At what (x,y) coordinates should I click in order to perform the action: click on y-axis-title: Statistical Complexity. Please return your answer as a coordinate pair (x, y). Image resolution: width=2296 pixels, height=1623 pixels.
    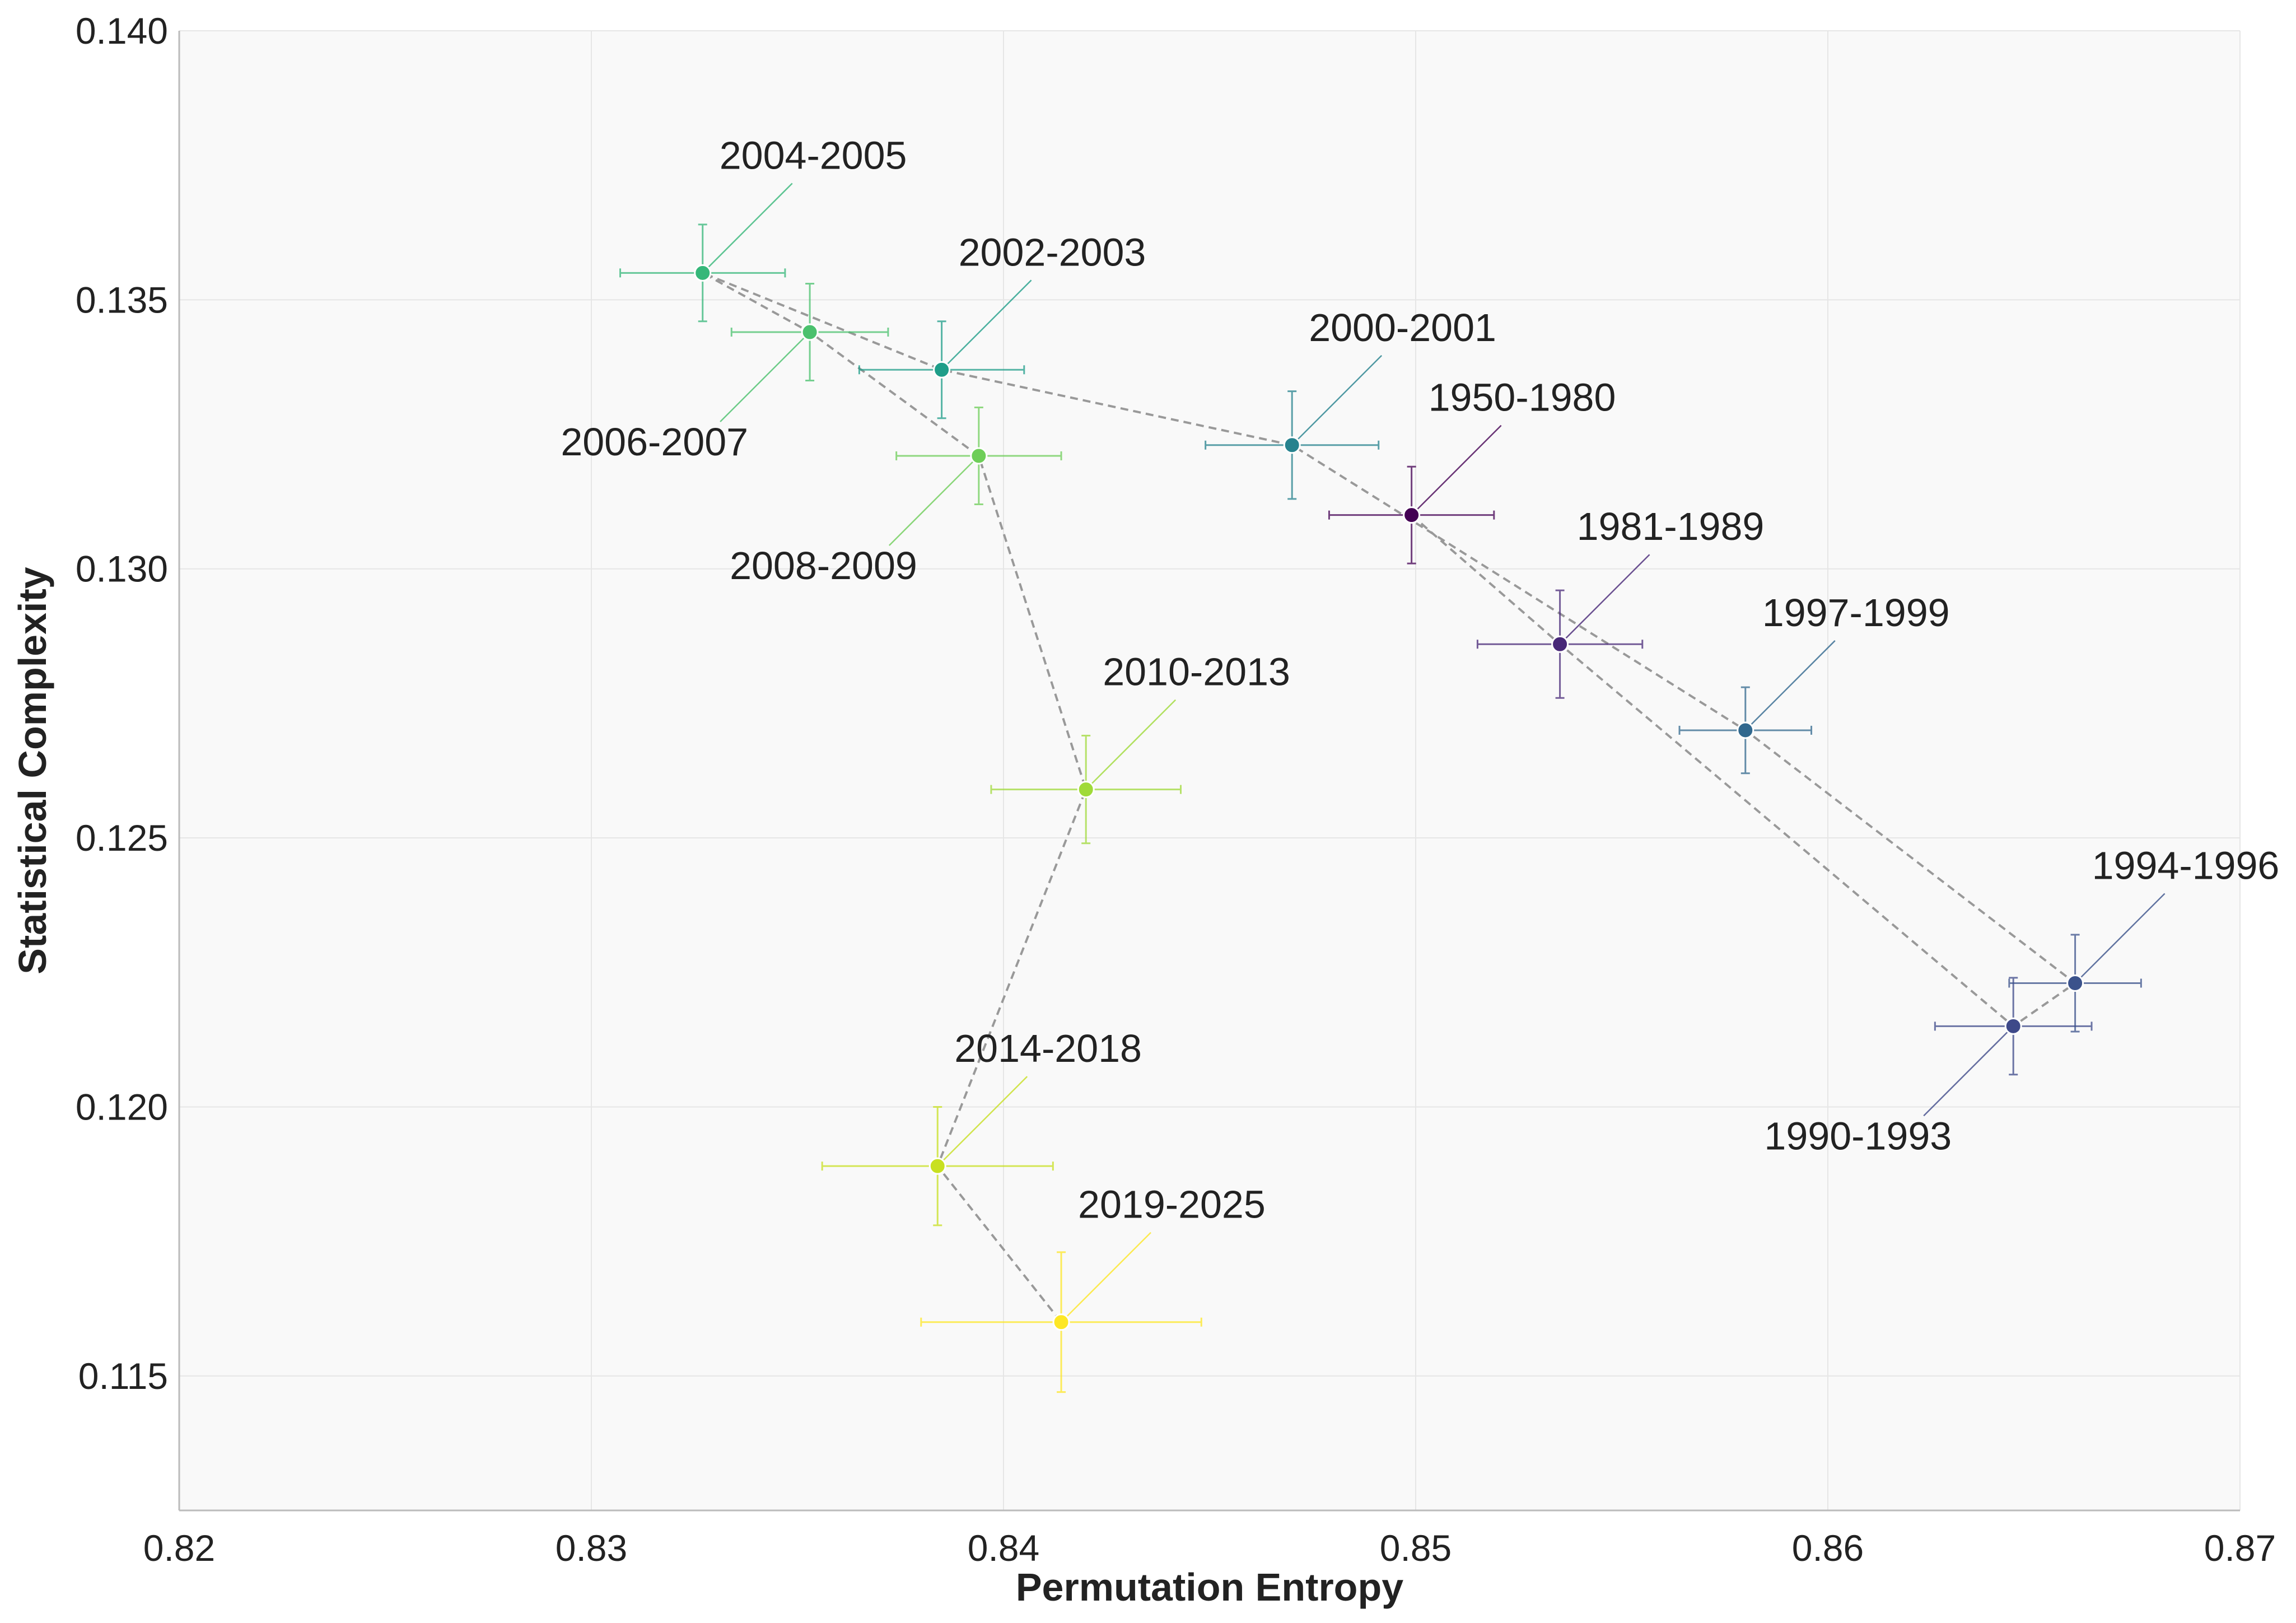
    Looking at the image, I should click on (33, 770).